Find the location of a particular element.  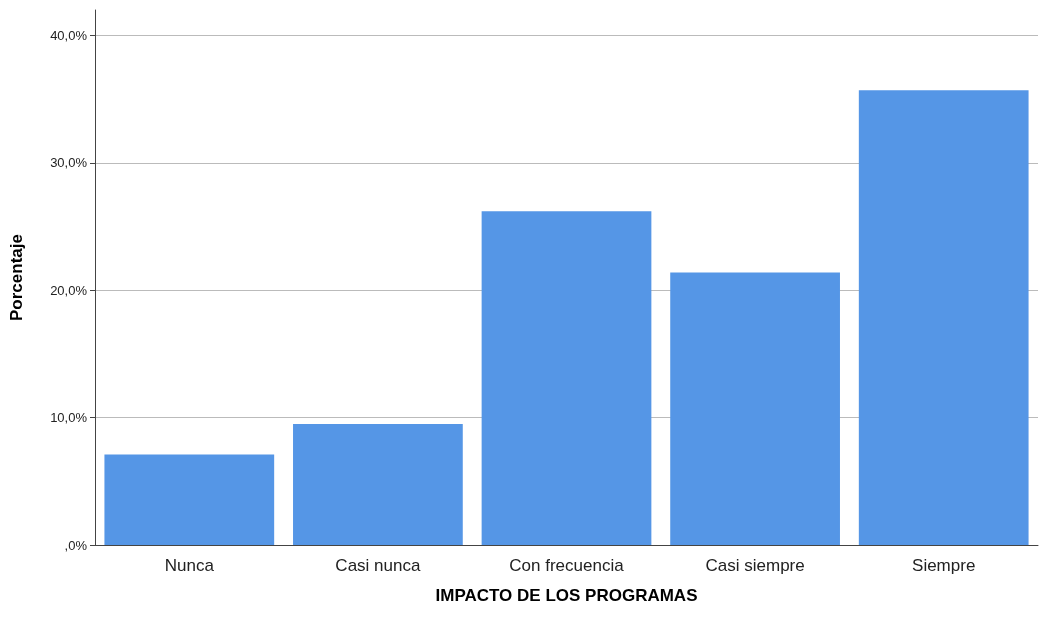

y-axis-title: Porcentaje is located at coordinates (16, 277).